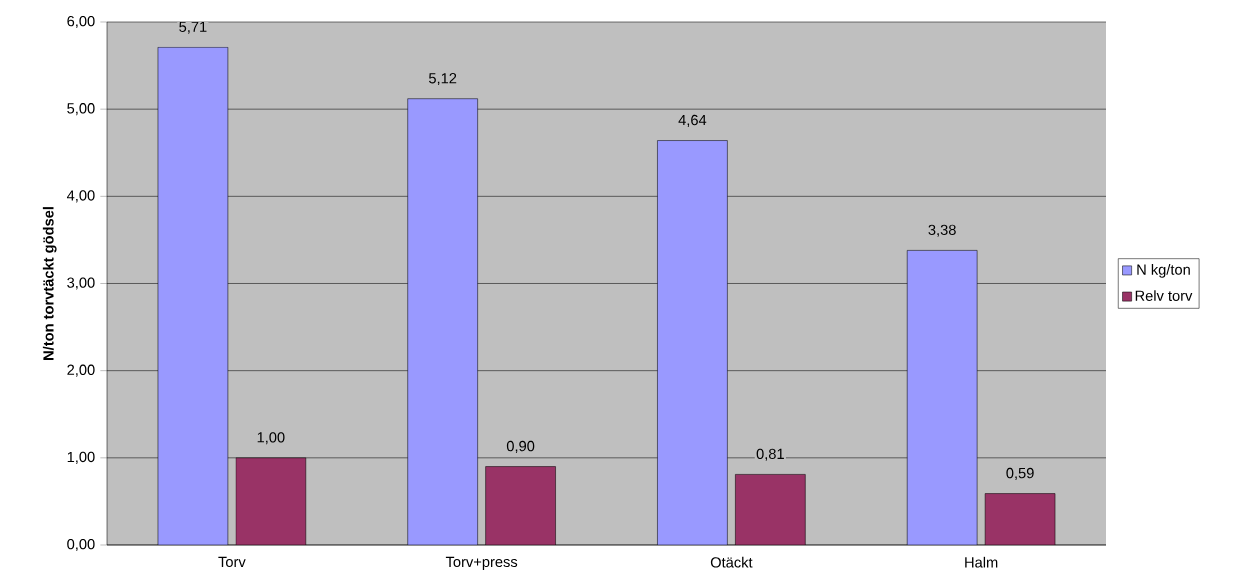 The width and height of the screenshot is (1256, 587). I want to click on data-label: 0,90, so click(520, 446).